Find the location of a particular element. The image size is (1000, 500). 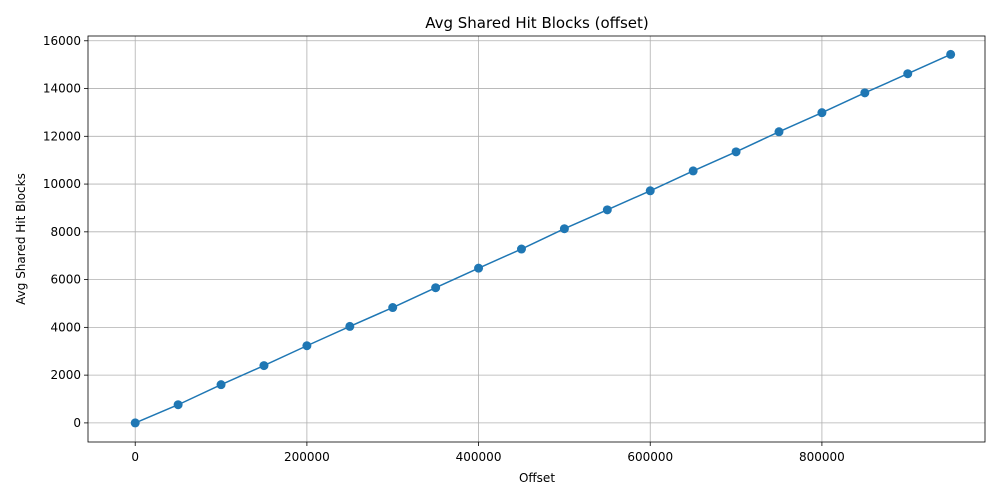

chart-title: Avg Shared Hit Blocks (offset) is located at coordinates (537, 23).